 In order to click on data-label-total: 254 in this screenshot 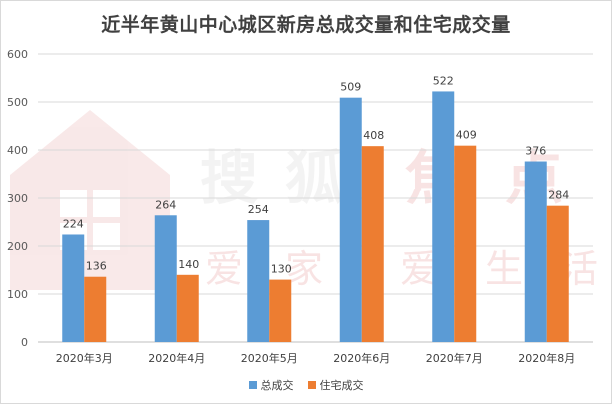, I will do `click(258, 209)`.